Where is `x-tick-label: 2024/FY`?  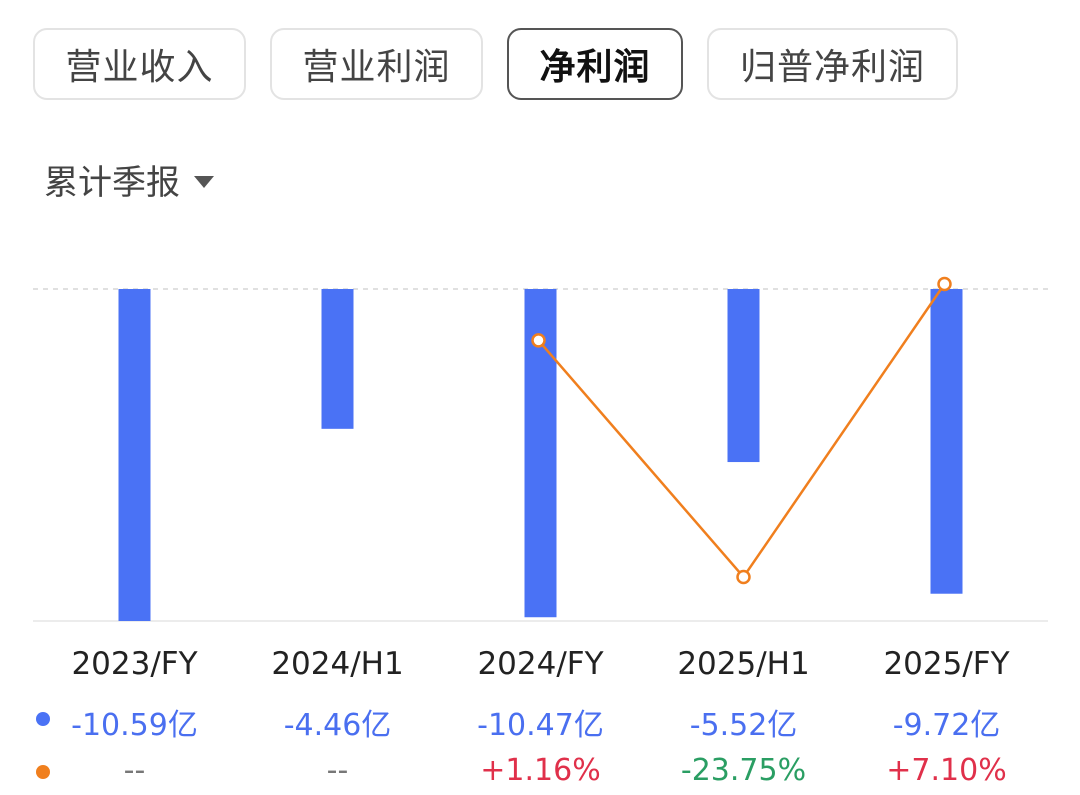
x-tick-label: 2024/FY is located at coordinates (540, 664).